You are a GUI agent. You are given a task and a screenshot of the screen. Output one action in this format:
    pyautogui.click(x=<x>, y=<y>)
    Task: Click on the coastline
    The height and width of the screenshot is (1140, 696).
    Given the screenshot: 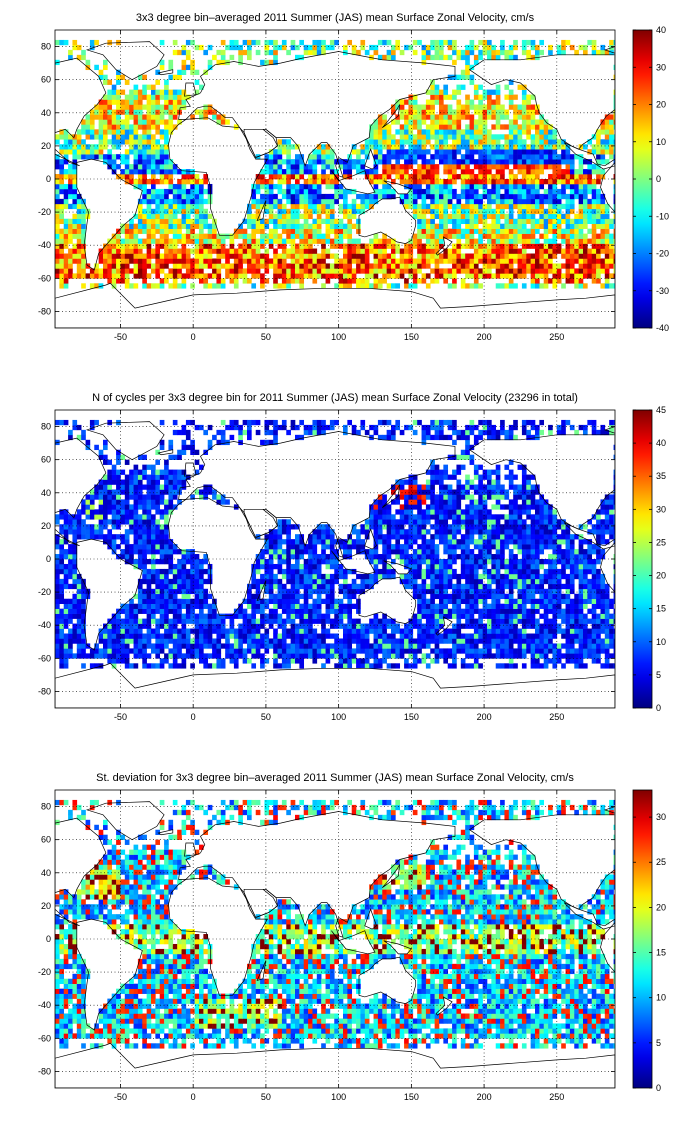 What is the action you would take?
    pyautogui.click(x=81, y=98)
    